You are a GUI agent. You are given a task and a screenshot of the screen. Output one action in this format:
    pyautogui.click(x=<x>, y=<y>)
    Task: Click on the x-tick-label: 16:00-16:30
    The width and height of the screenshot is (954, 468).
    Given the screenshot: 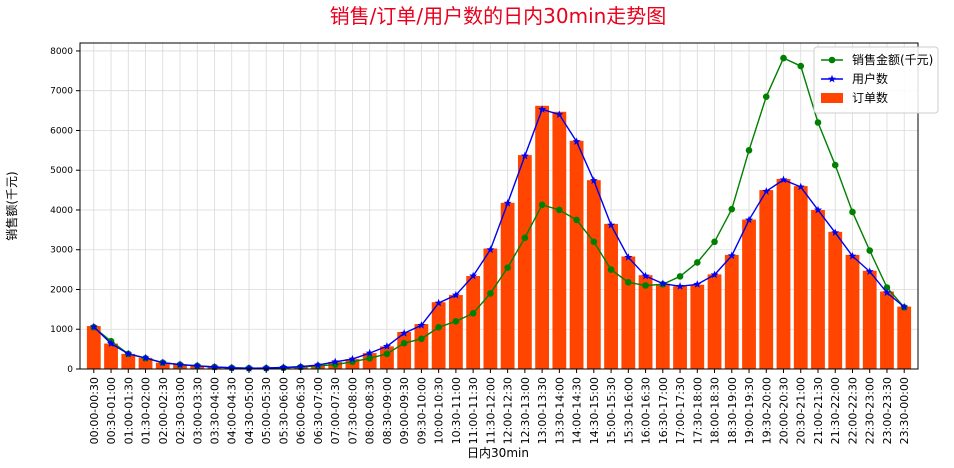 What is the action you would take?
    pyautogui.click(x=646, y=410)
    